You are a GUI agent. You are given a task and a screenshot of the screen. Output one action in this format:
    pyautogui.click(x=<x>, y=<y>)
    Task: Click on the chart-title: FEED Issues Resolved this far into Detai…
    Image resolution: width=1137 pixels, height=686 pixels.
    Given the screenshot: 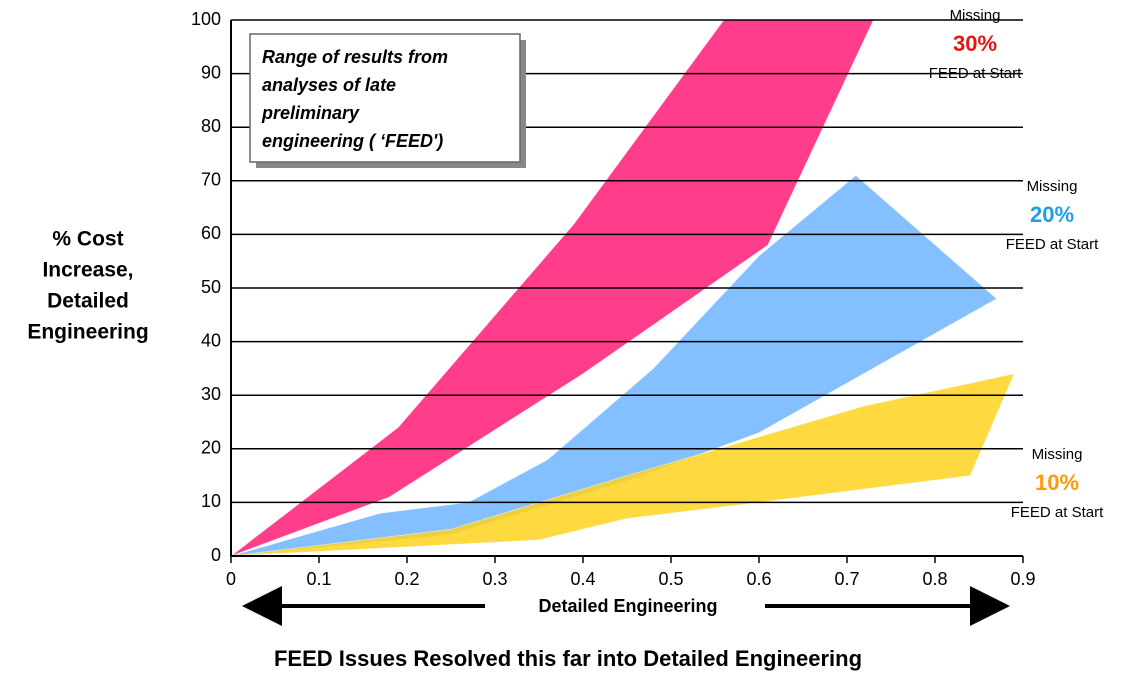 What is the action you would take?
    pyautogui.click(x=568, y=658)
    